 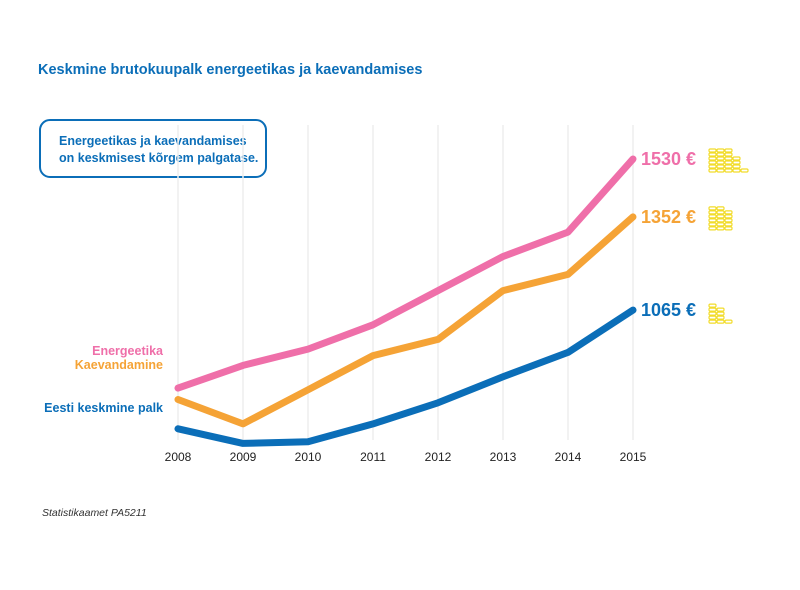 What do you see at coordinates (94, 513) in the screenshot?
I see `source-note: Statistikaamet PA5211` at bounding box center [94, 513].